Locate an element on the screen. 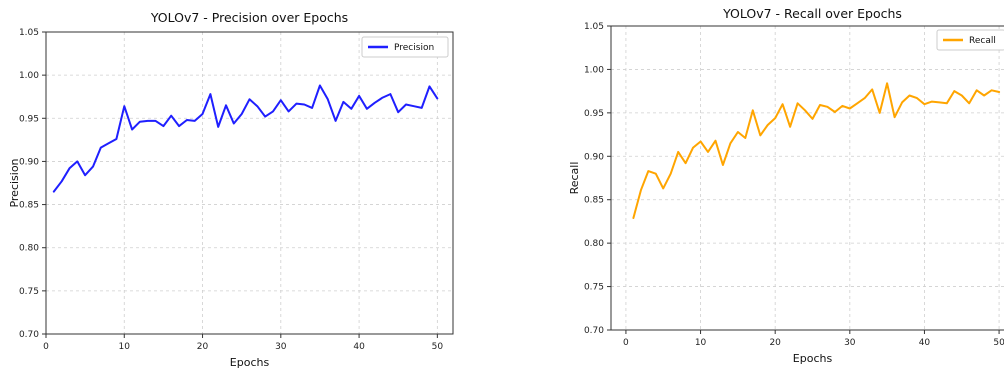 Image resolution: width=1004 pixels, height=371 pixels. chart-title: YOLOv7 - Recall over Epochs is located at coordinates (812, 13).